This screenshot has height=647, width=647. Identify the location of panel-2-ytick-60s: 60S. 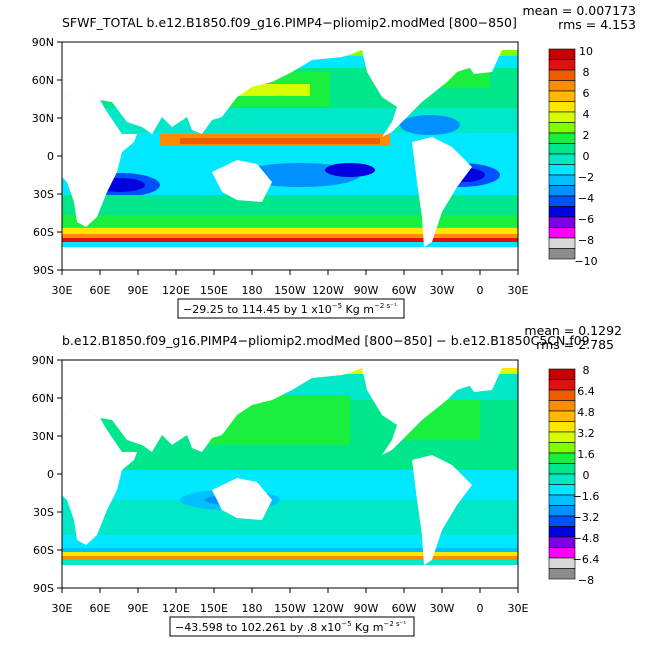
(43, 550).